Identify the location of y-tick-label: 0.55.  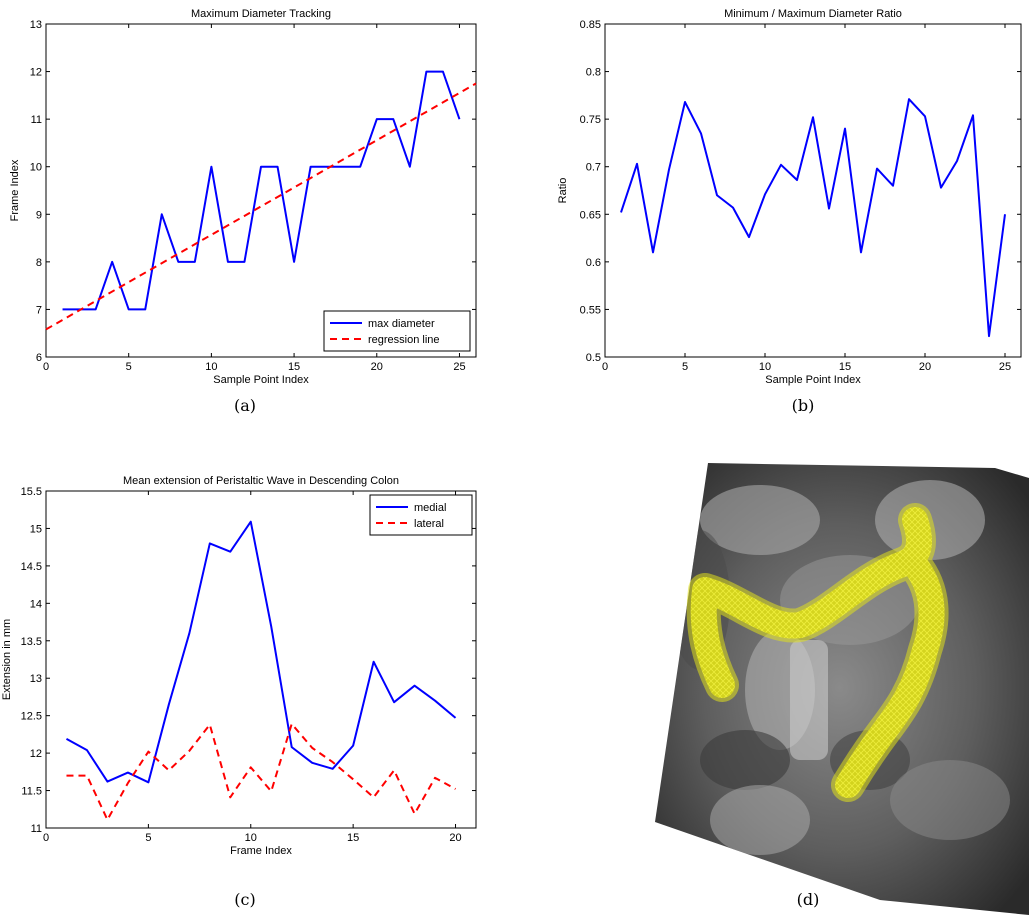
(590, 310).